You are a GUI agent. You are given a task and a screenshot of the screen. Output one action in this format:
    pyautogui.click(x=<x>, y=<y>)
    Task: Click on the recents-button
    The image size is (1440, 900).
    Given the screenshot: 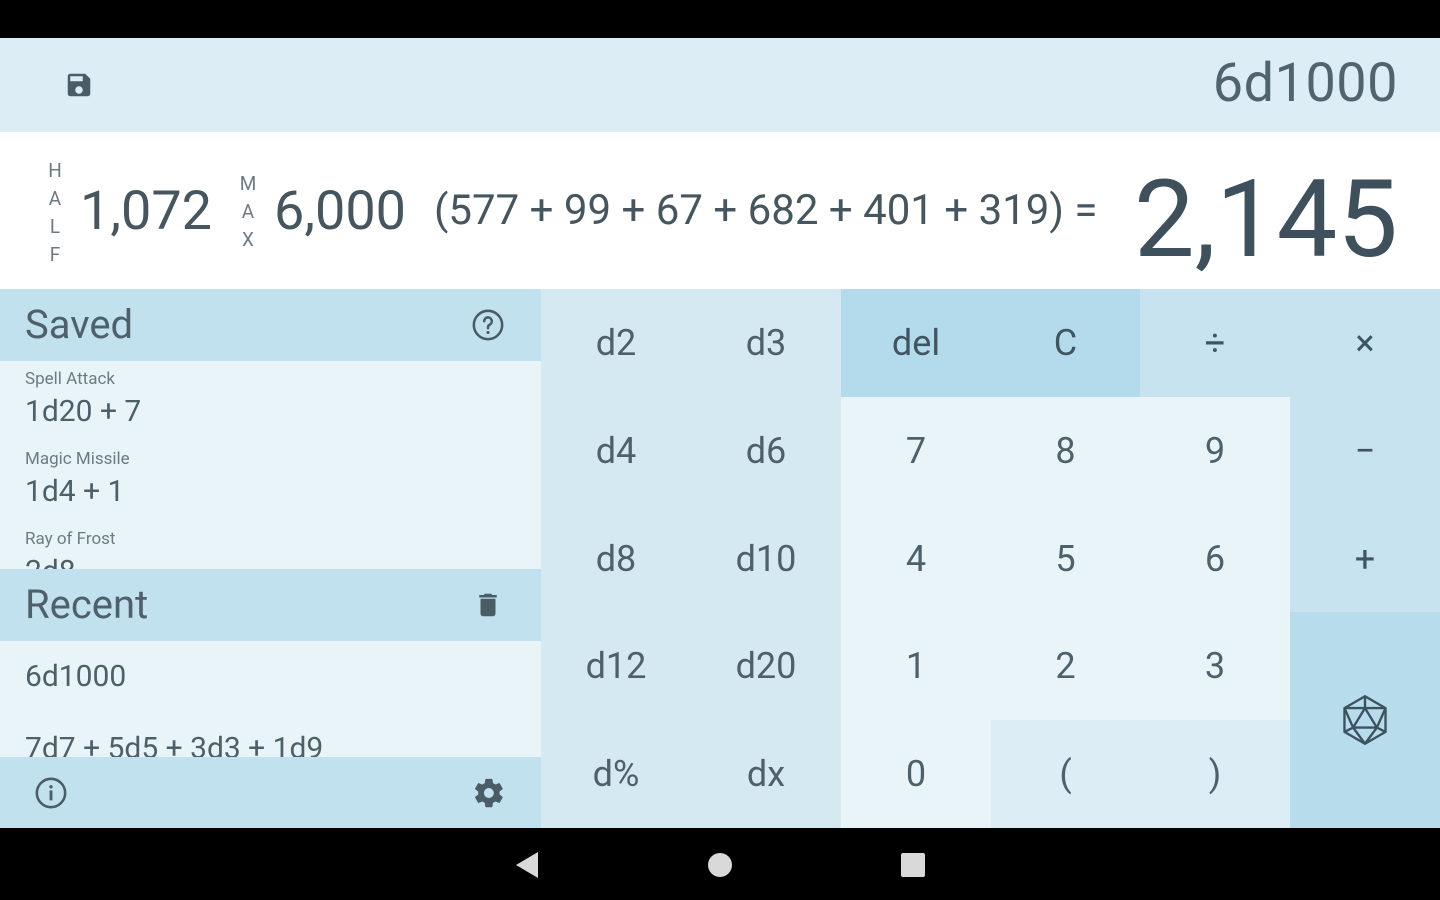 What is the action you would take?
    pyautogui.click(x=913, y=865)
    